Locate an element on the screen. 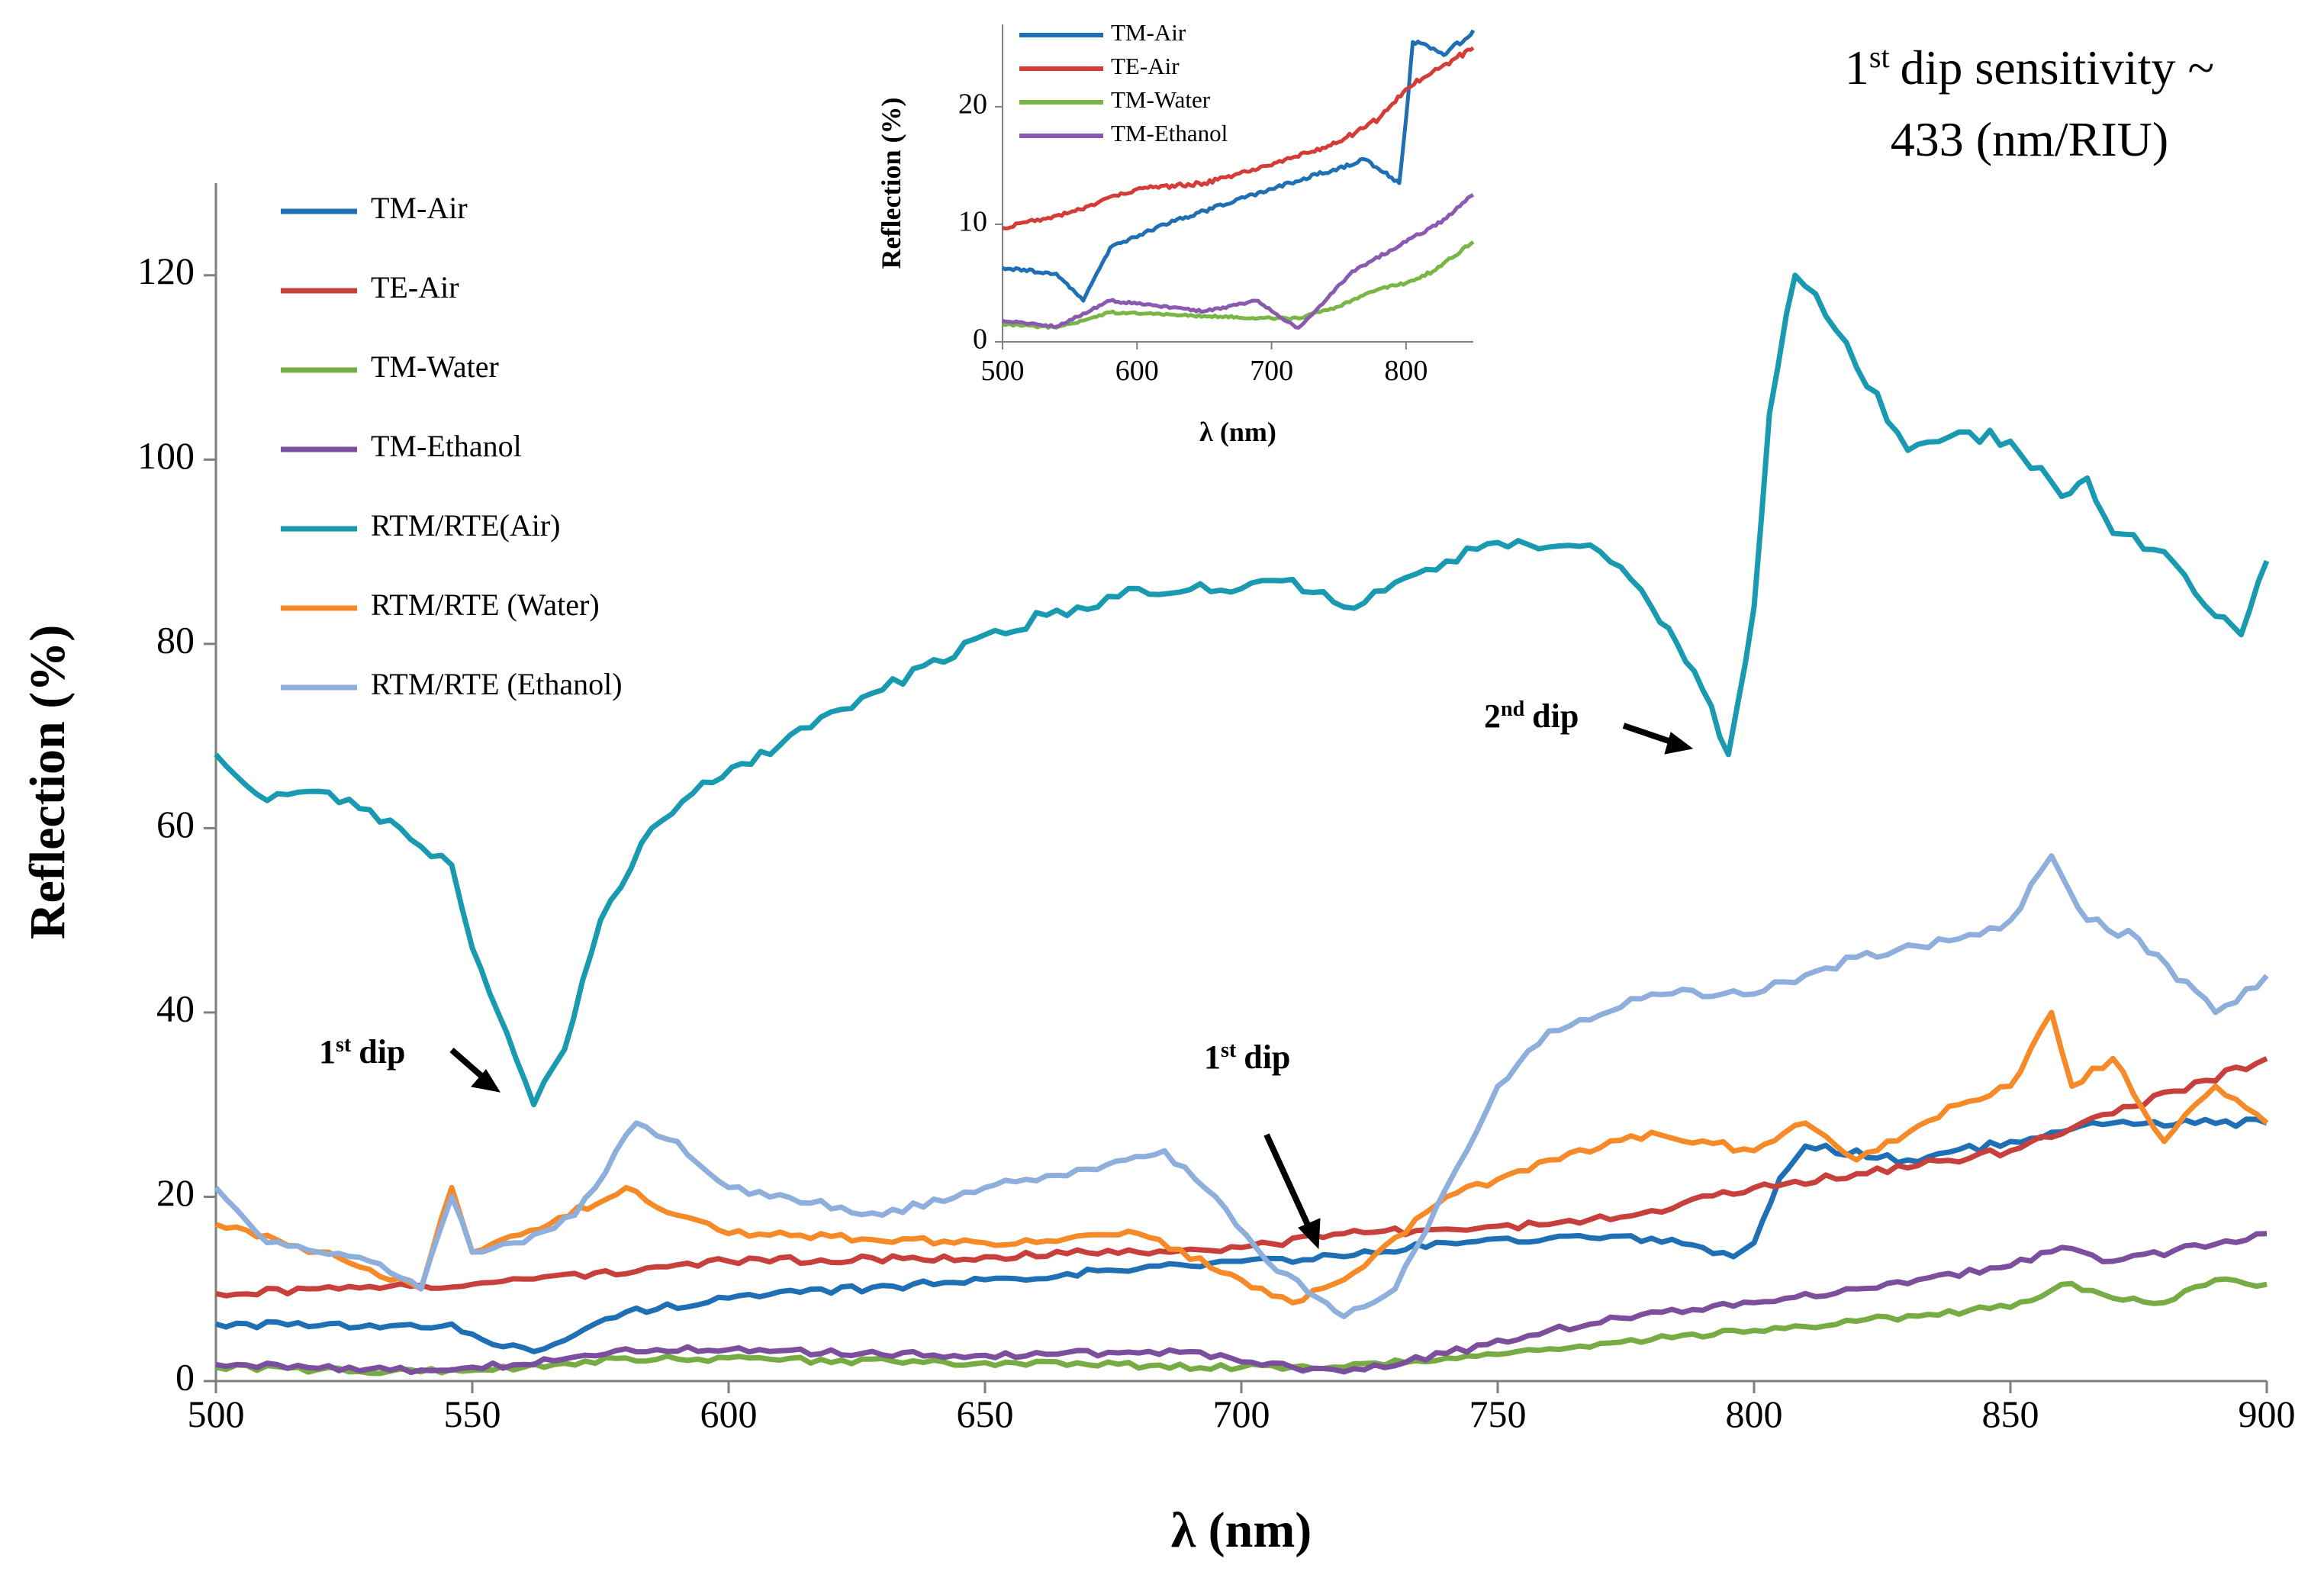 Image resolution: width=2324 pixels, height=1581 pixels. sensitivity-line-1: 1st dip sensitivity ~ is located at coordinates (2029, 67).